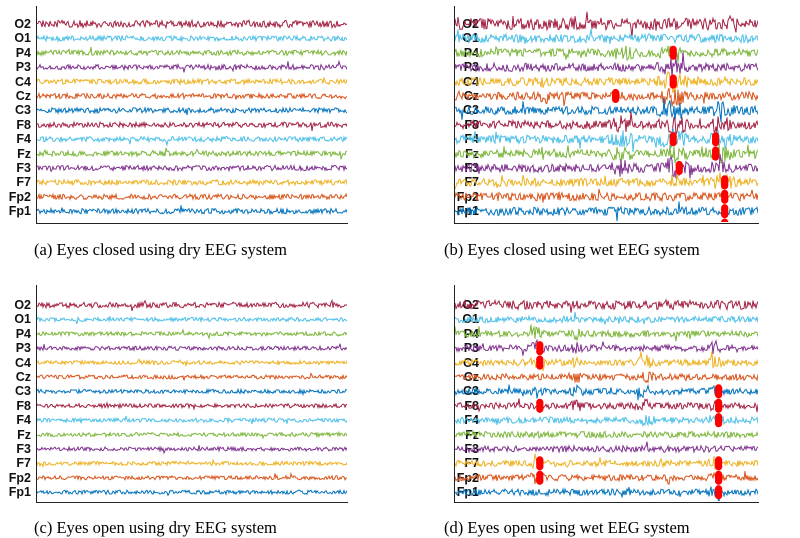  Describe the element at coordinates (160, 249) in the screenshot. I see `panel-caption: (a) Eyes closed using dry EEG system` at that location.